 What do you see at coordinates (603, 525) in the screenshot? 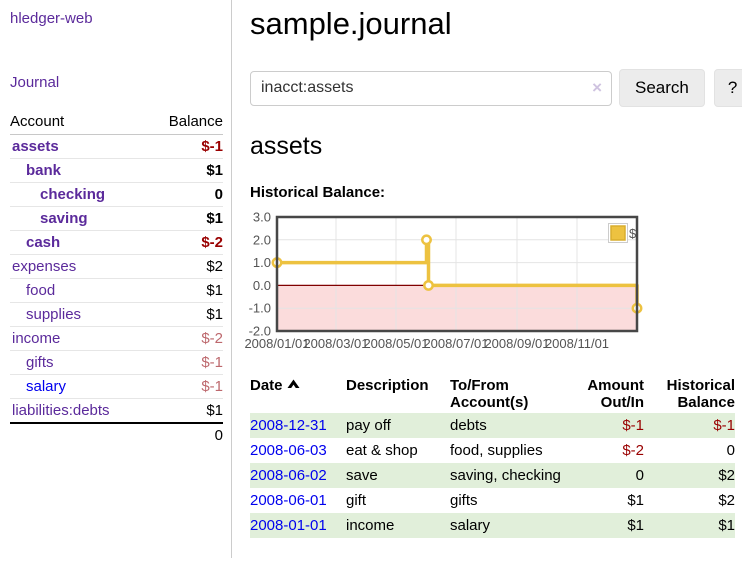
I see `transaction-amount: $1` at bounding box center [603, 525].